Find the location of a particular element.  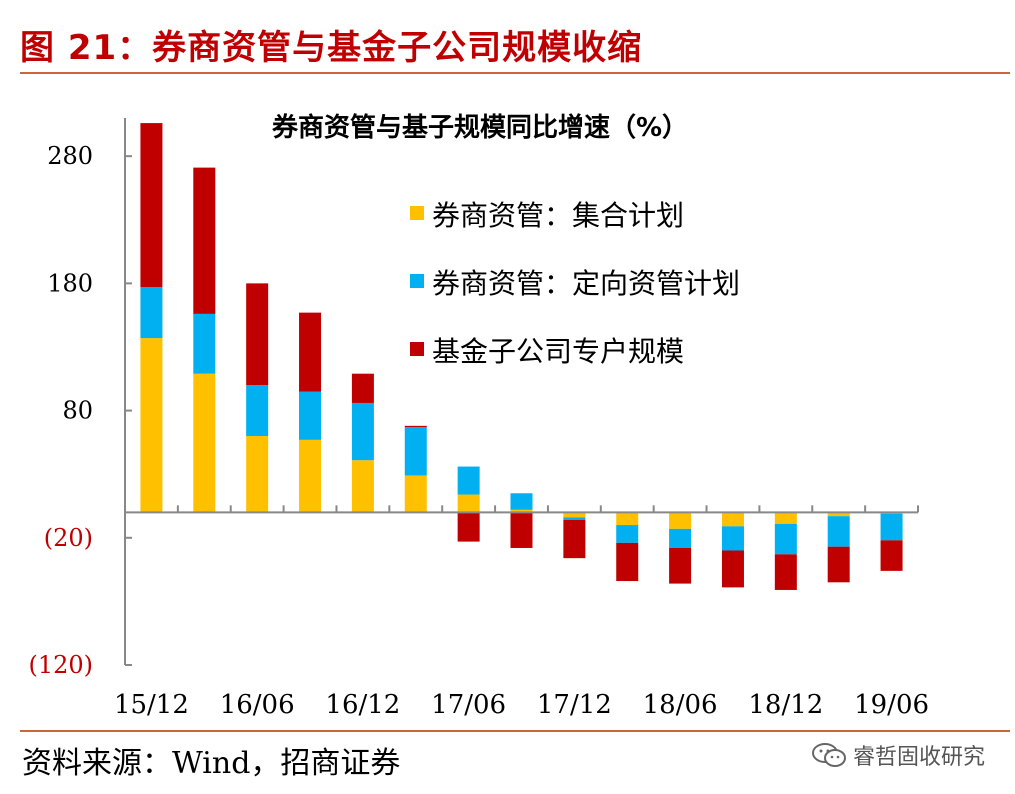

bar-17-03-s3 is located at coordinates (415, 426).